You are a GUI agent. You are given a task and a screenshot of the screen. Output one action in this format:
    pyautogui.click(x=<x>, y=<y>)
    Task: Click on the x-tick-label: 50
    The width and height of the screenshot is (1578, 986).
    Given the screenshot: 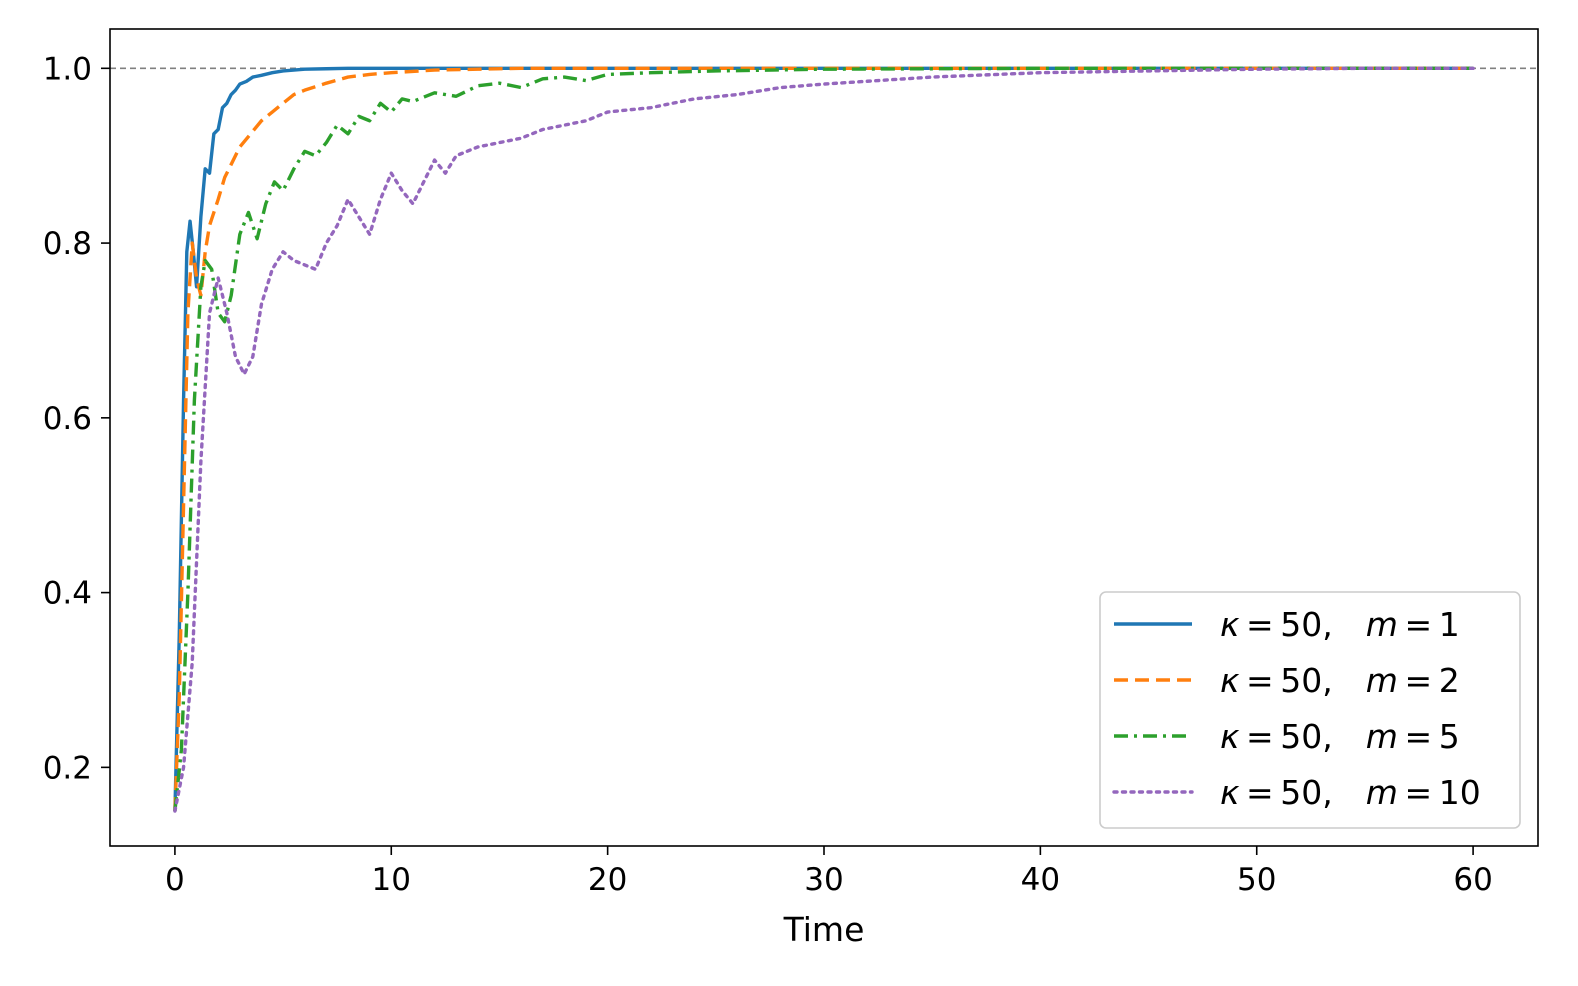 What is the action you would take?
    pyautogui.click(x=1256, y=880)
    